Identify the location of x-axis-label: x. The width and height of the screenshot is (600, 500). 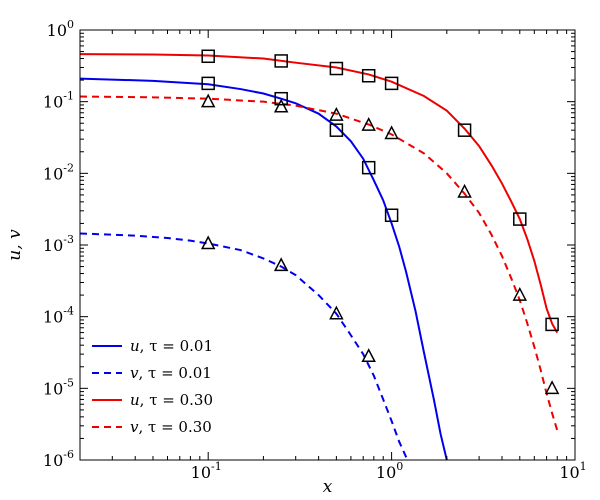
(328, 487).